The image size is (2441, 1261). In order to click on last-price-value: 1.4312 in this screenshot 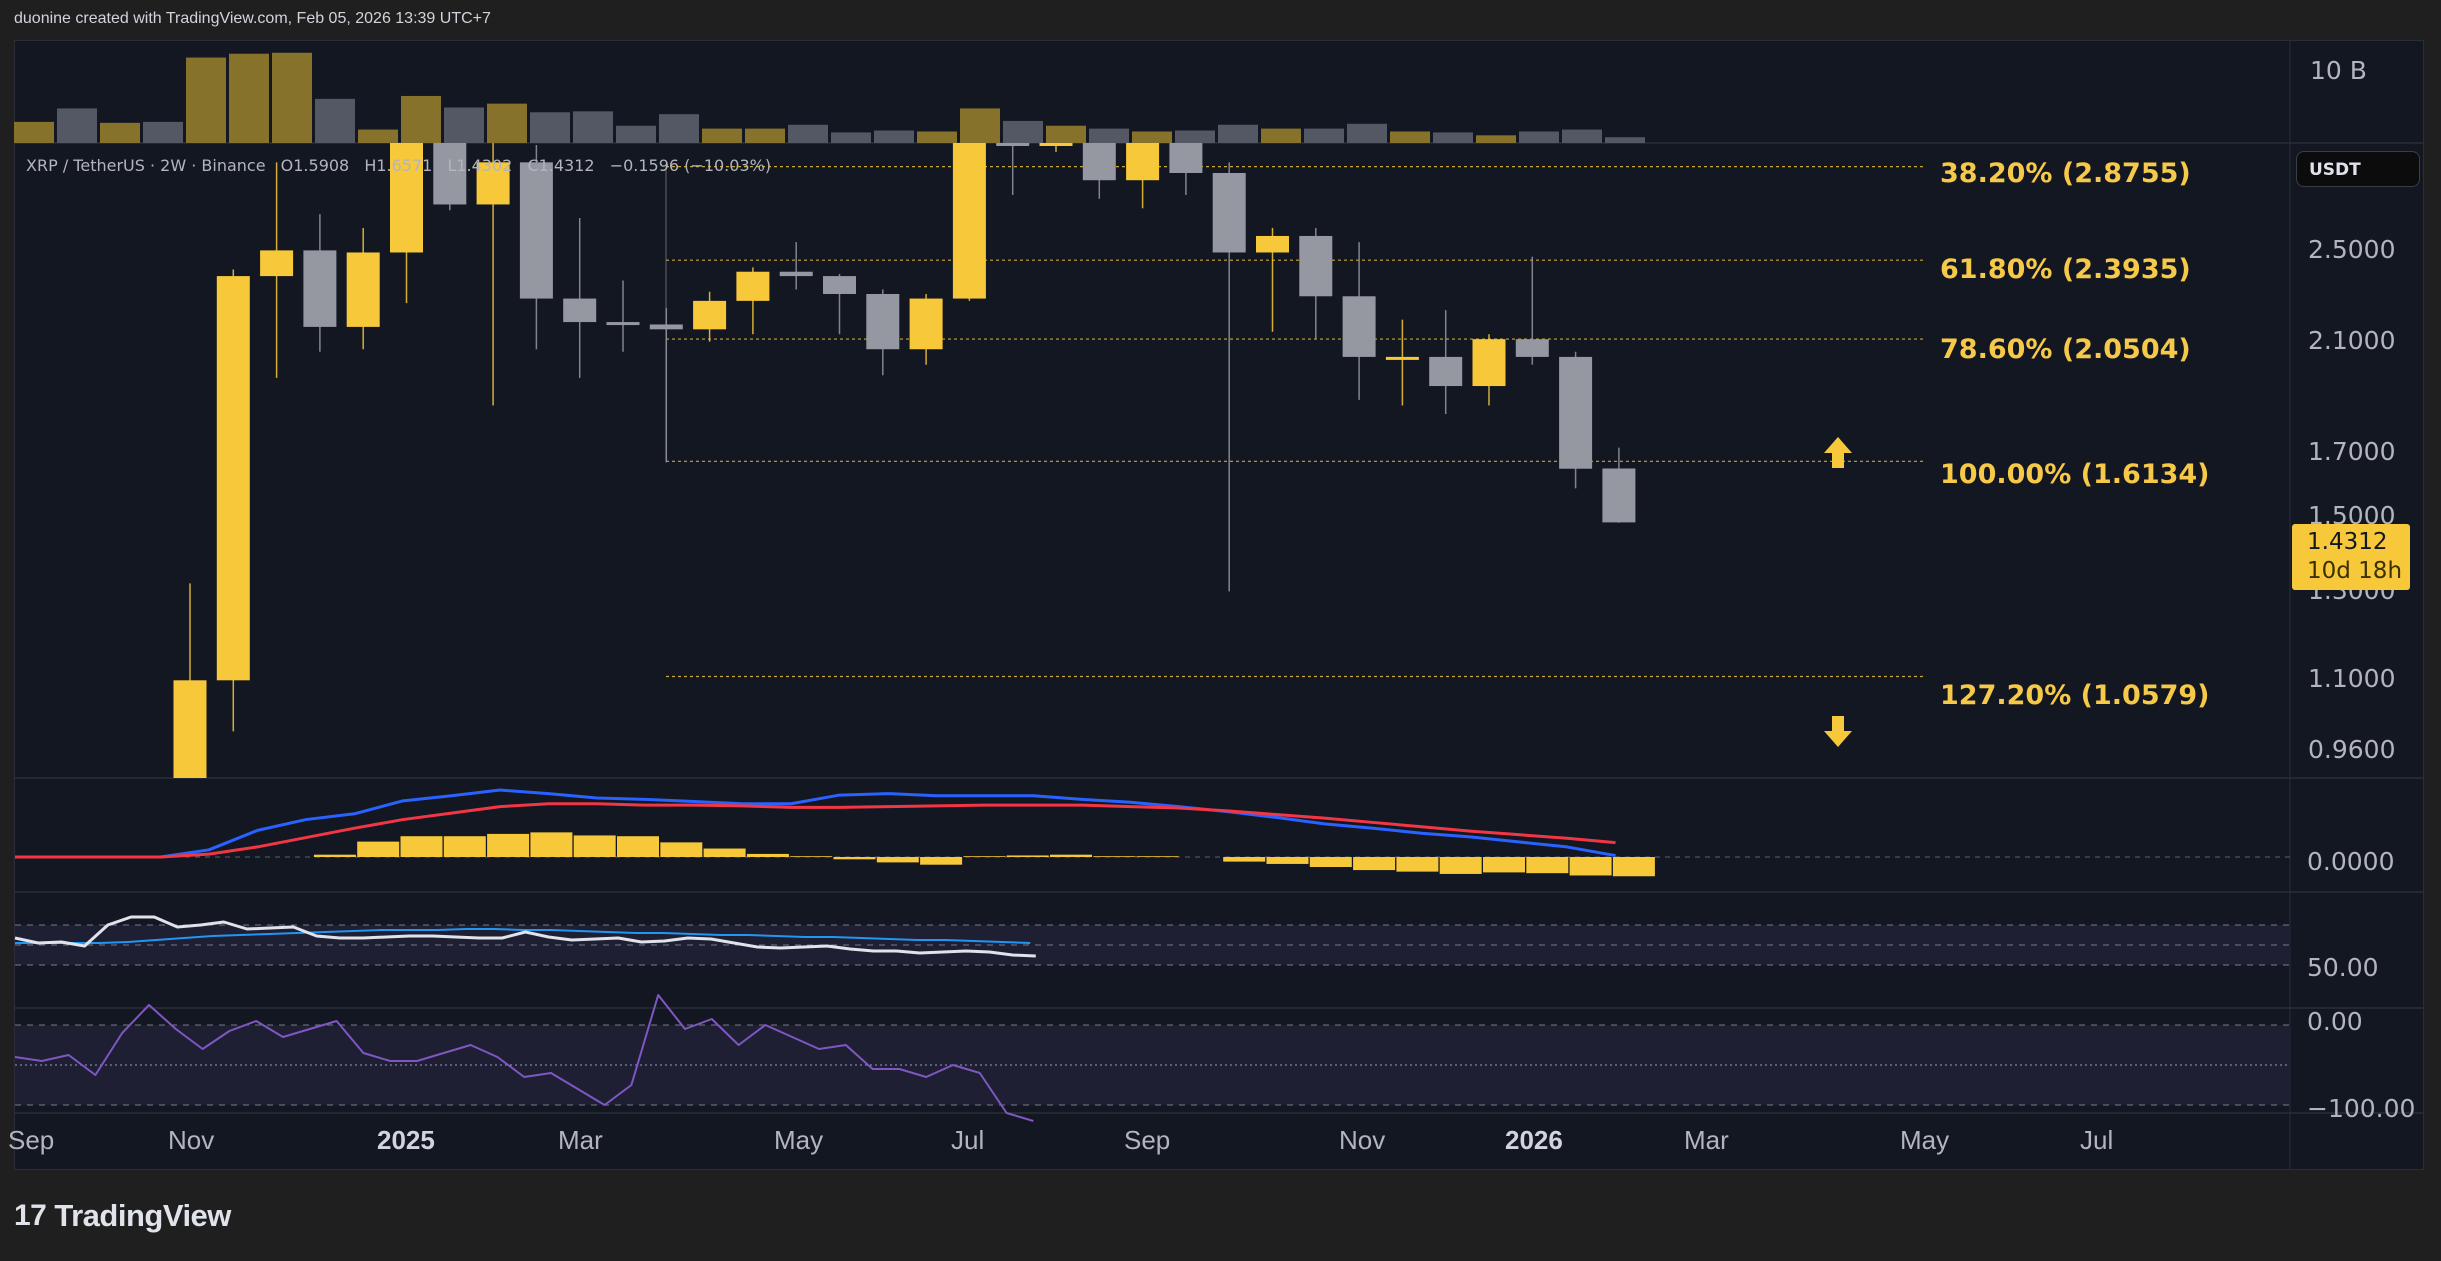, I will do `click(2347, 542)`.